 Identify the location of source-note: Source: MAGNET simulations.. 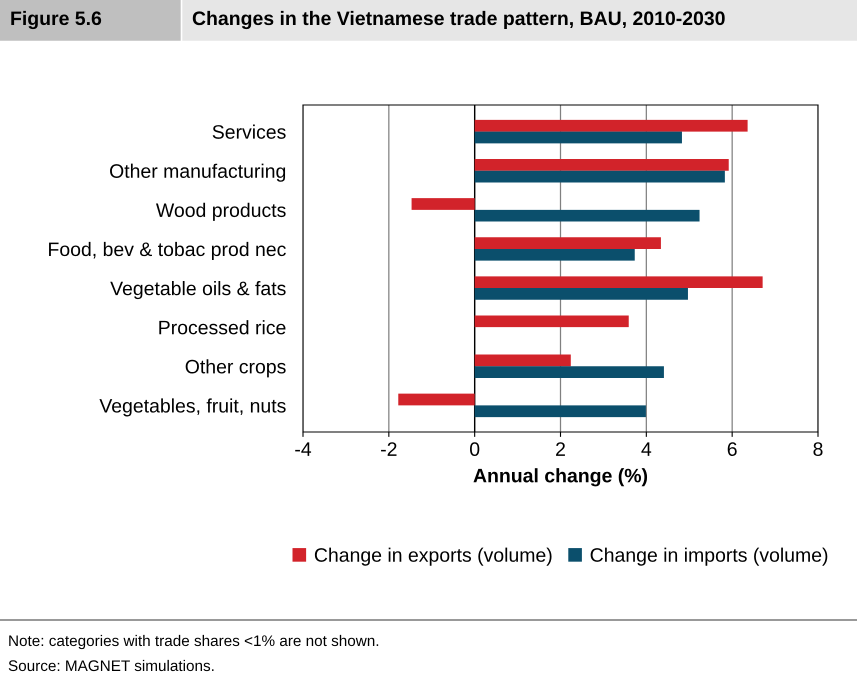
(111, 666).